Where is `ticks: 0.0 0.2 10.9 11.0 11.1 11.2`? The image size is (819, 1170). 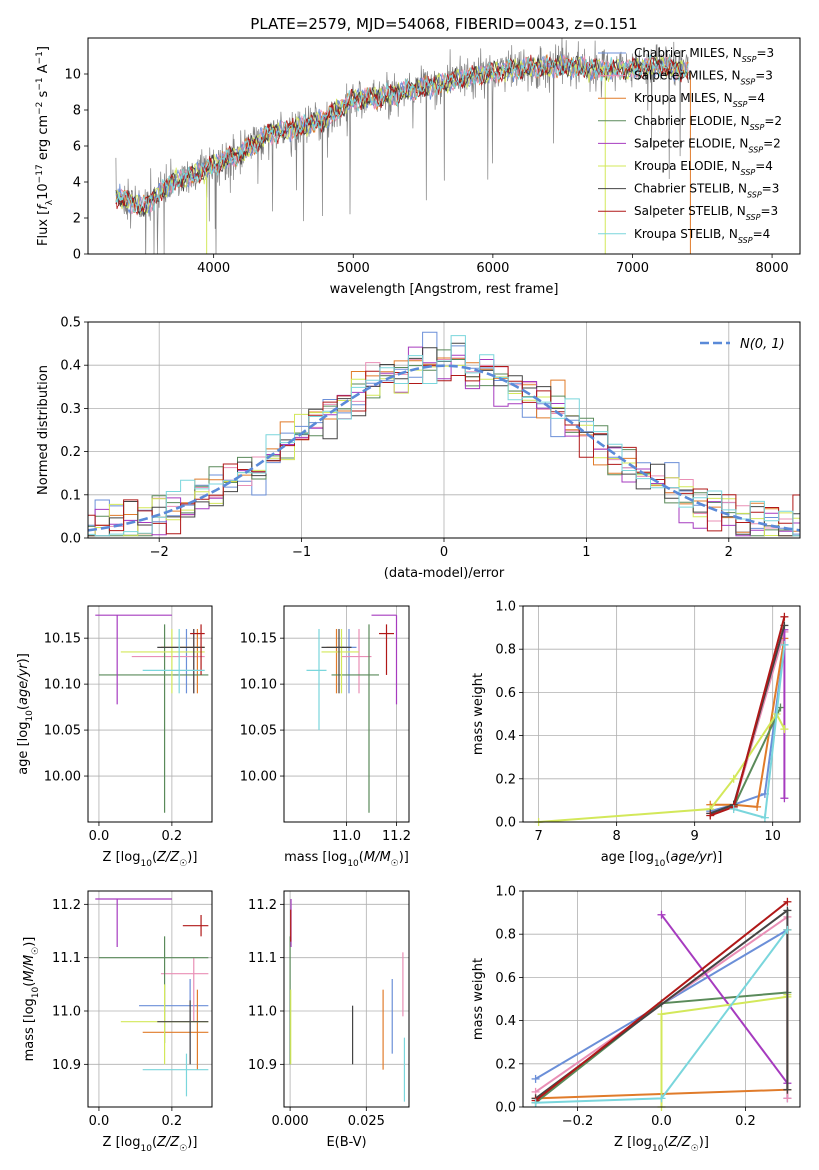
ticks: 0.0 0.2 10.9 11.0 11.1 11.2 is located at coordinates (117, 1013).